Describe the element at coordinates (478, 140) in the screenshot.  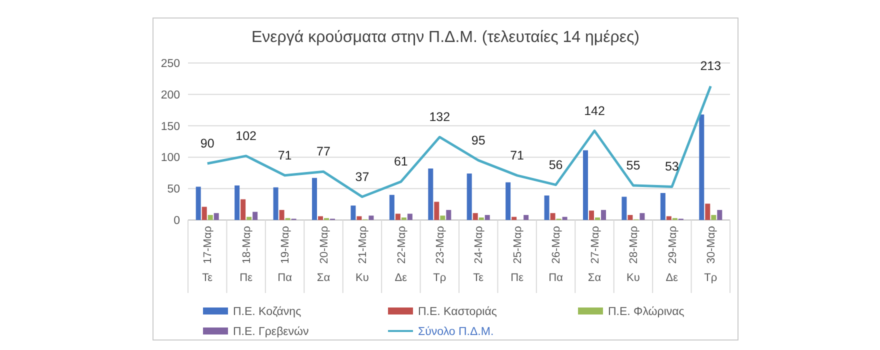
I see `data-label: 95` at that location.